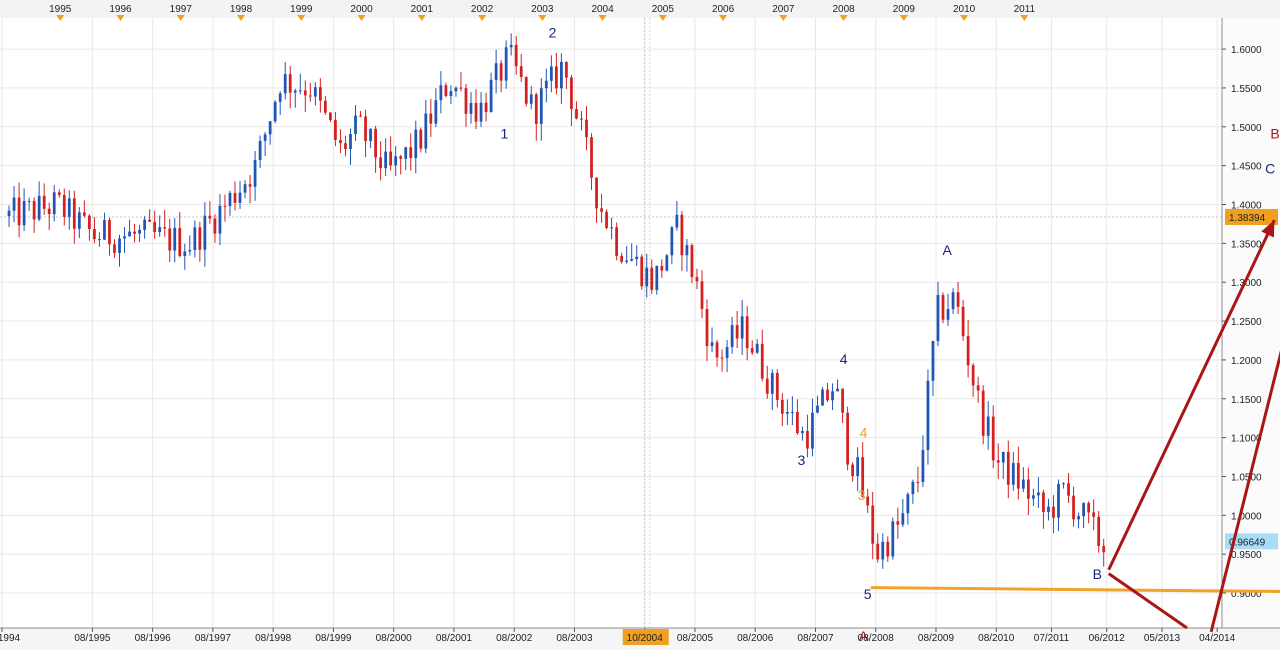 This screenshot has height=650, width=1280. What do you see at coordinates (723, 9) in the screenshot?
I see `year-tick-label: 2006` at bounding box center [723, 9].